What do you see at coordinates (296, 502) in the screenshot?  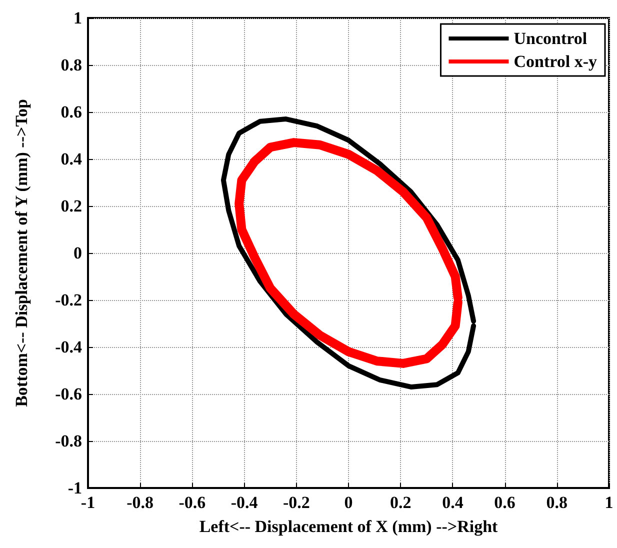 I see `x-tick-label: -0.2` at bounding box center [296, 502].